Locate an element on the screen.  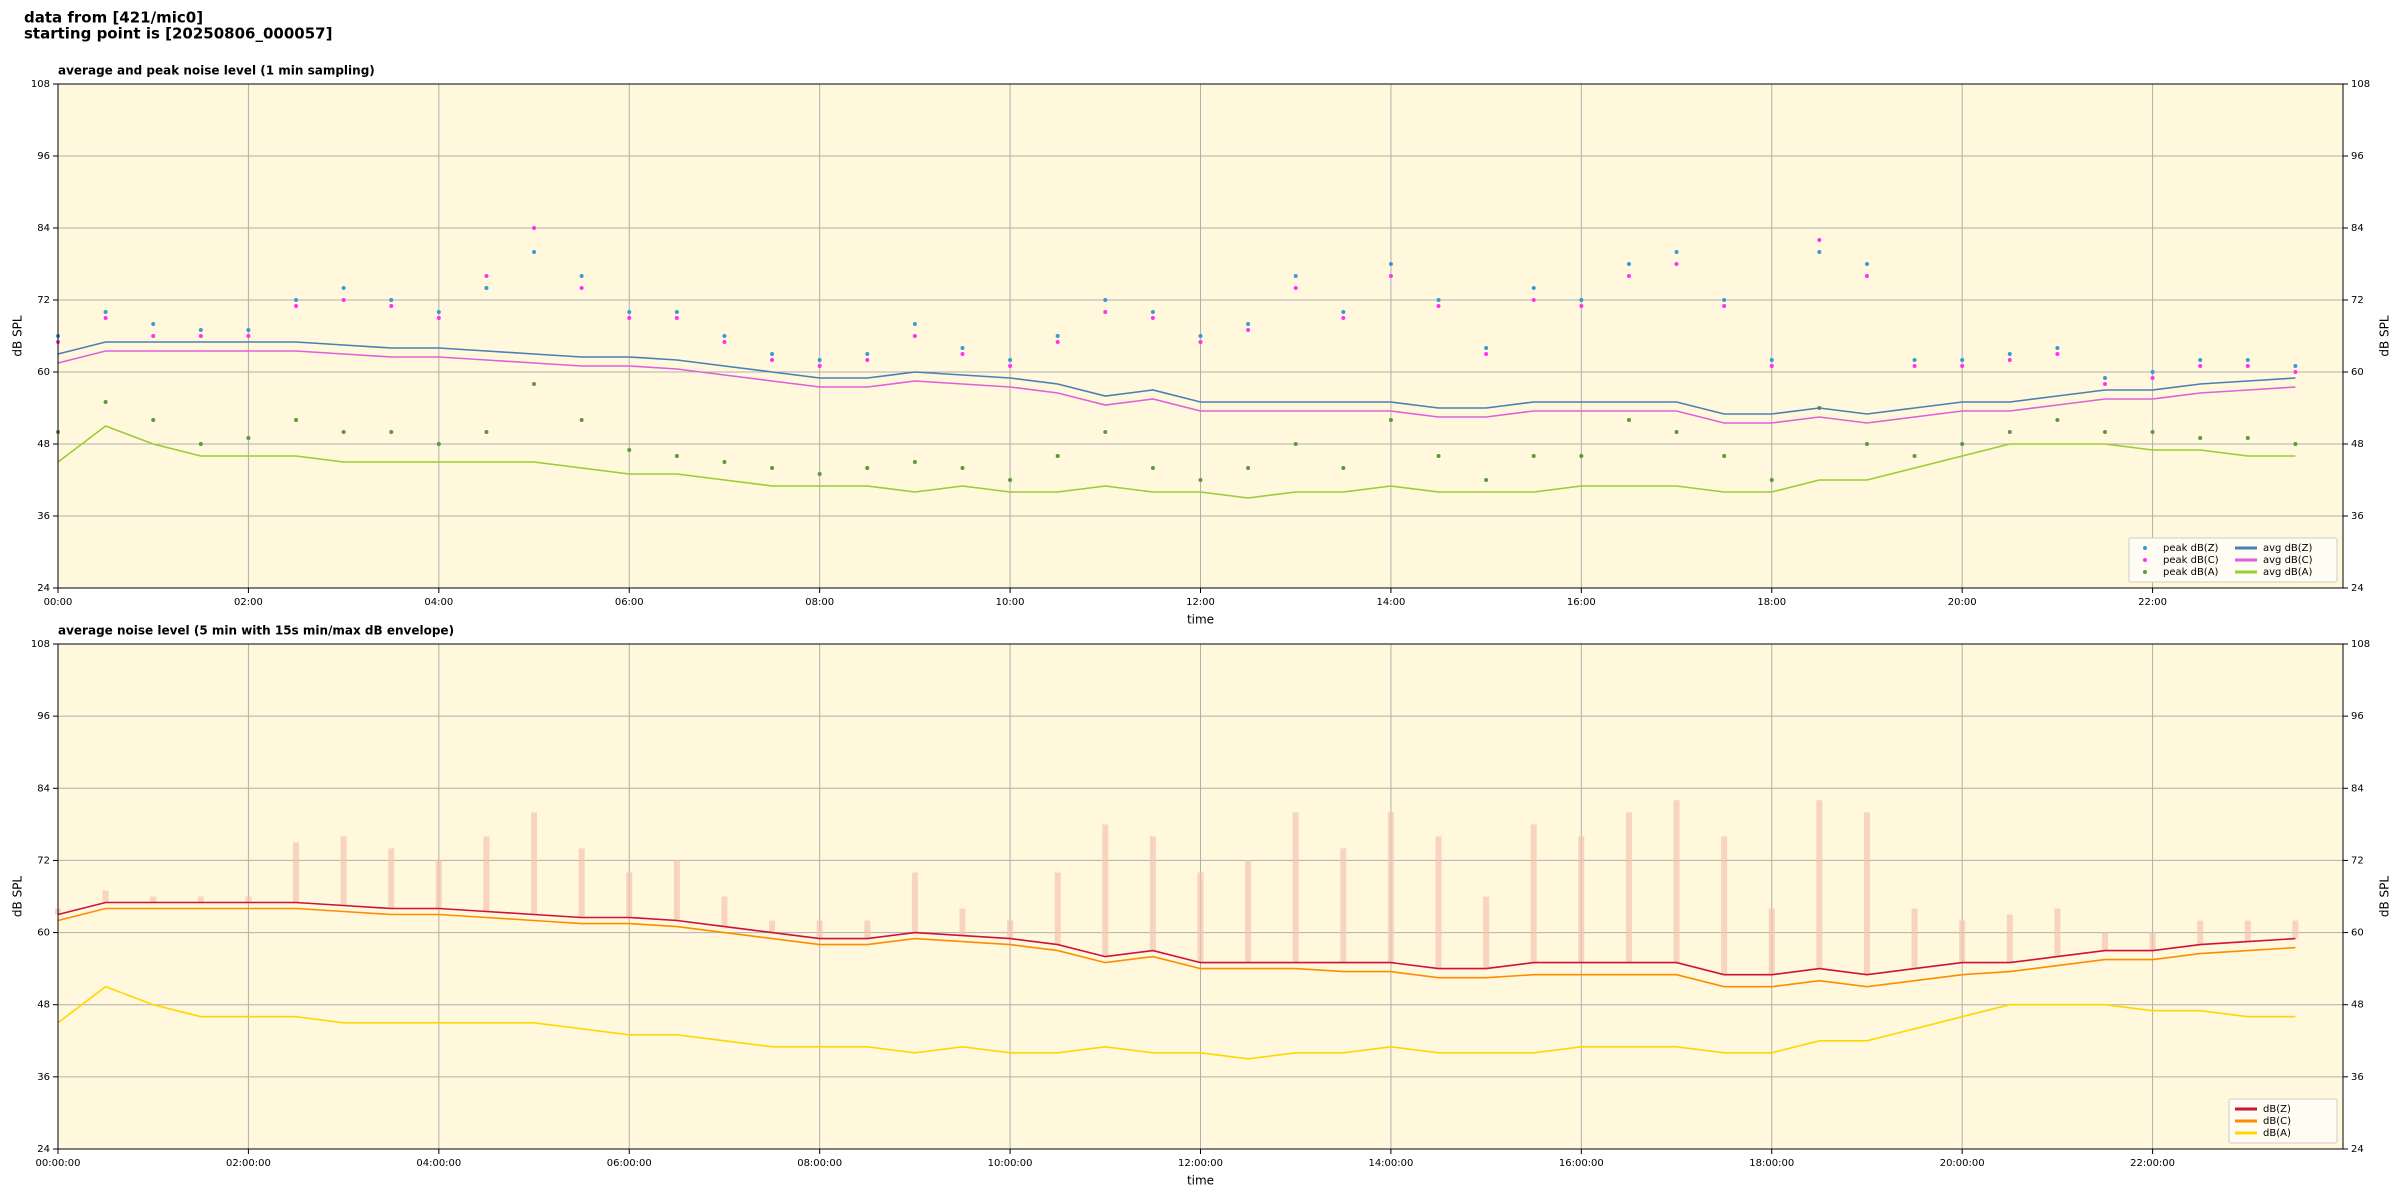
legend-label: peak dB(Z) is located at coordinates (2191, 548).